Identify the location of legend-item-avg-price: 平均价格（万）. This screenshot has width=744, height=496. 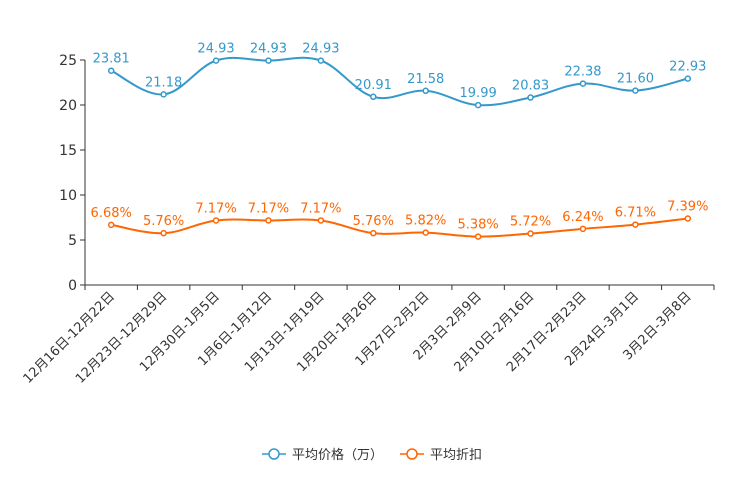
(322, 455).